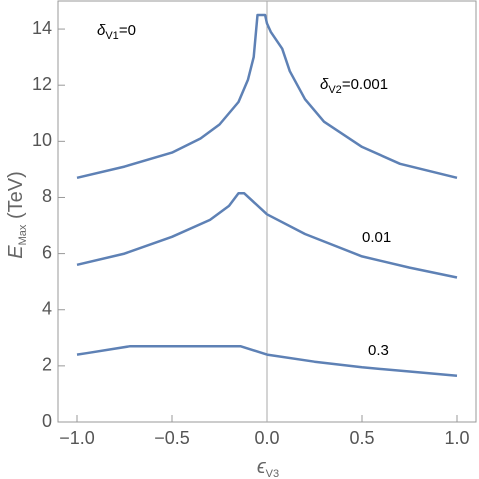 Image resolution: width=479 pixels, height=479 pixels. I want to click on annotation: δV1=0, so click(116, 32).